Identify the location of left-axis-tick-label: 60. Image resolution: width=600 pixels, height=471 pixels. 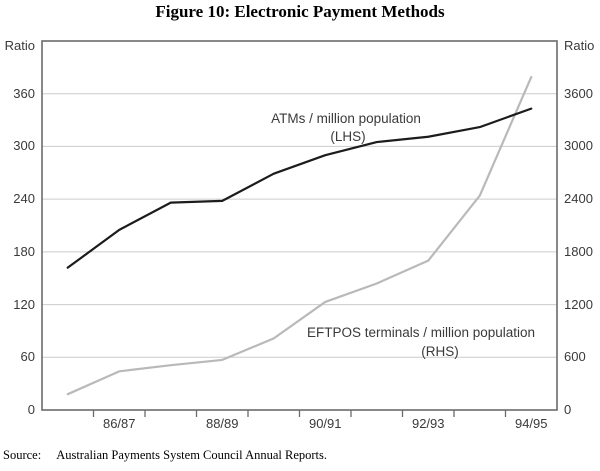
(27, 357).